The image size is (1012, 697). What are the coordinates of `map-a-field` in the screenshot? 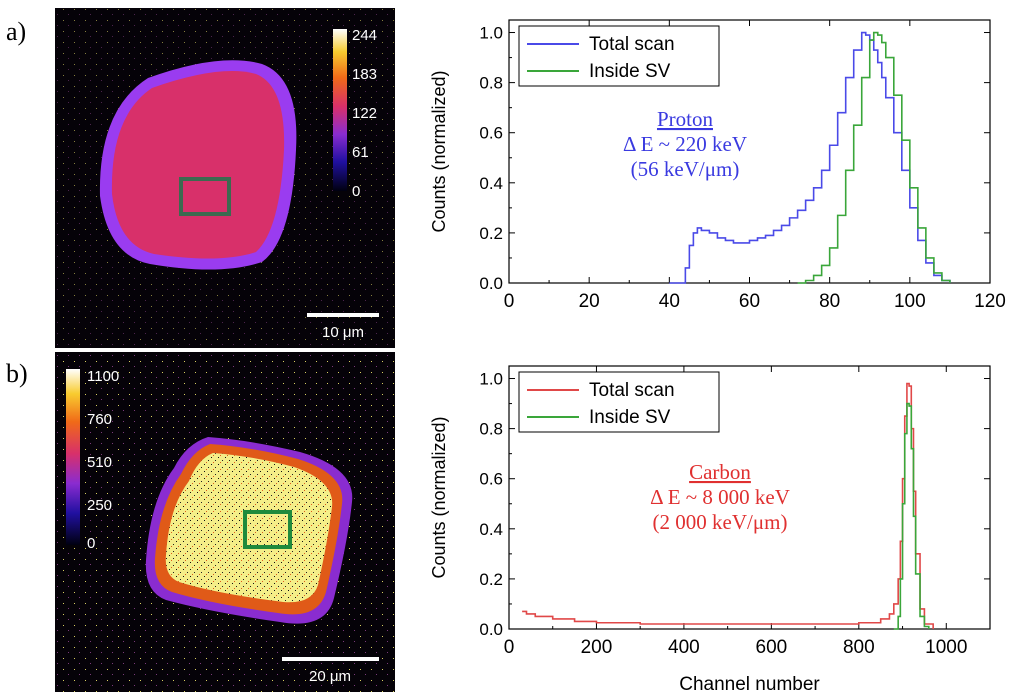 It's located at (198, 165).